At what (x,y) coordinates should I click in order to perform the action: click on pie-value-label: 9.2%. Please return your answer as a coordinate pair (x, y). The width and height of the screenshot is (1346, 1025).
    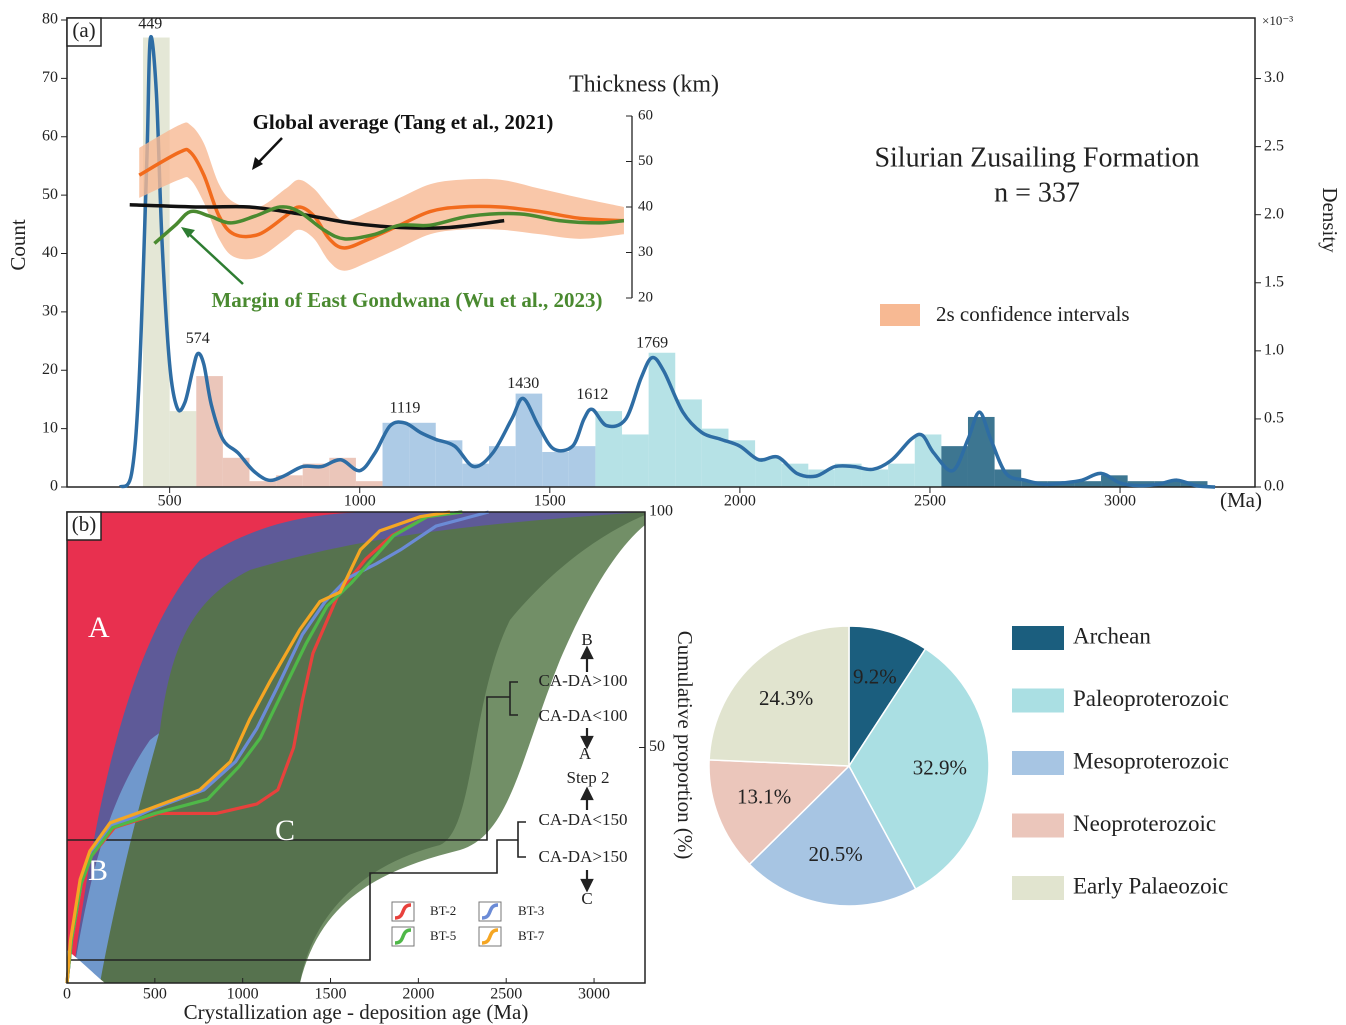
    Looking at the image, I should click on (875, 677).